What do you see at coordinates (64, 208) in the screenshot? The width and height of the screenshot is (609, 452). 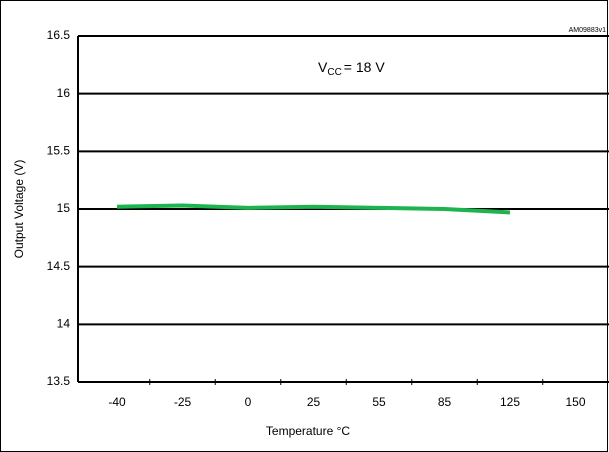 I see `y-tick-label: 15` at bounding box center [64, 208].